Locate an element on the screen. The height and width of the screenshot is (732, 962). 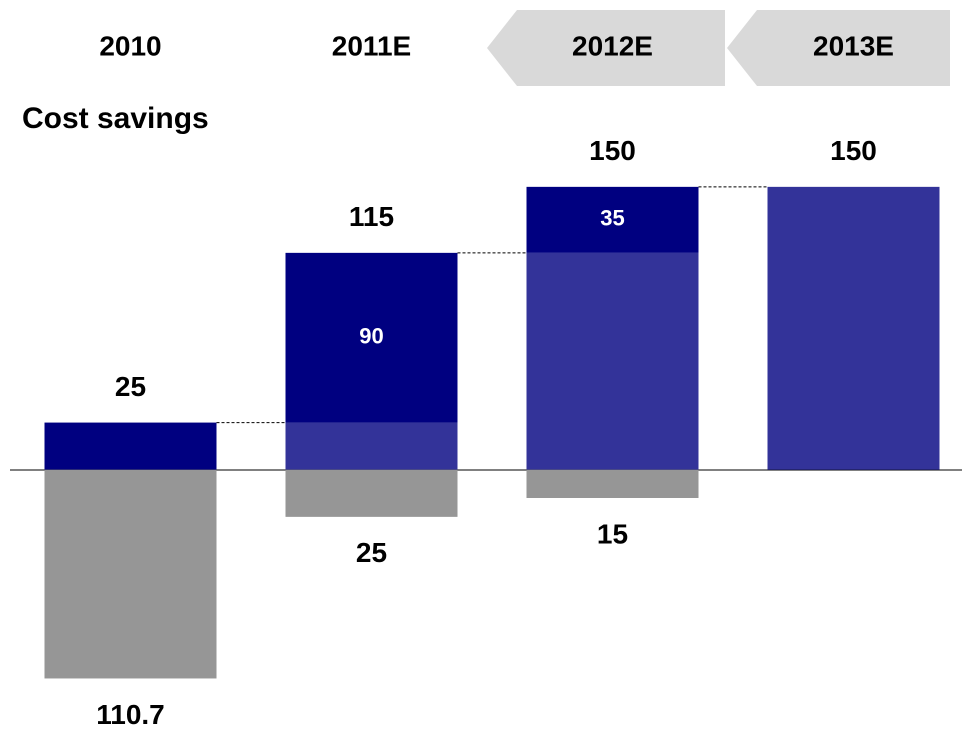
total-label: 25 is located at coordinates (130, 386).